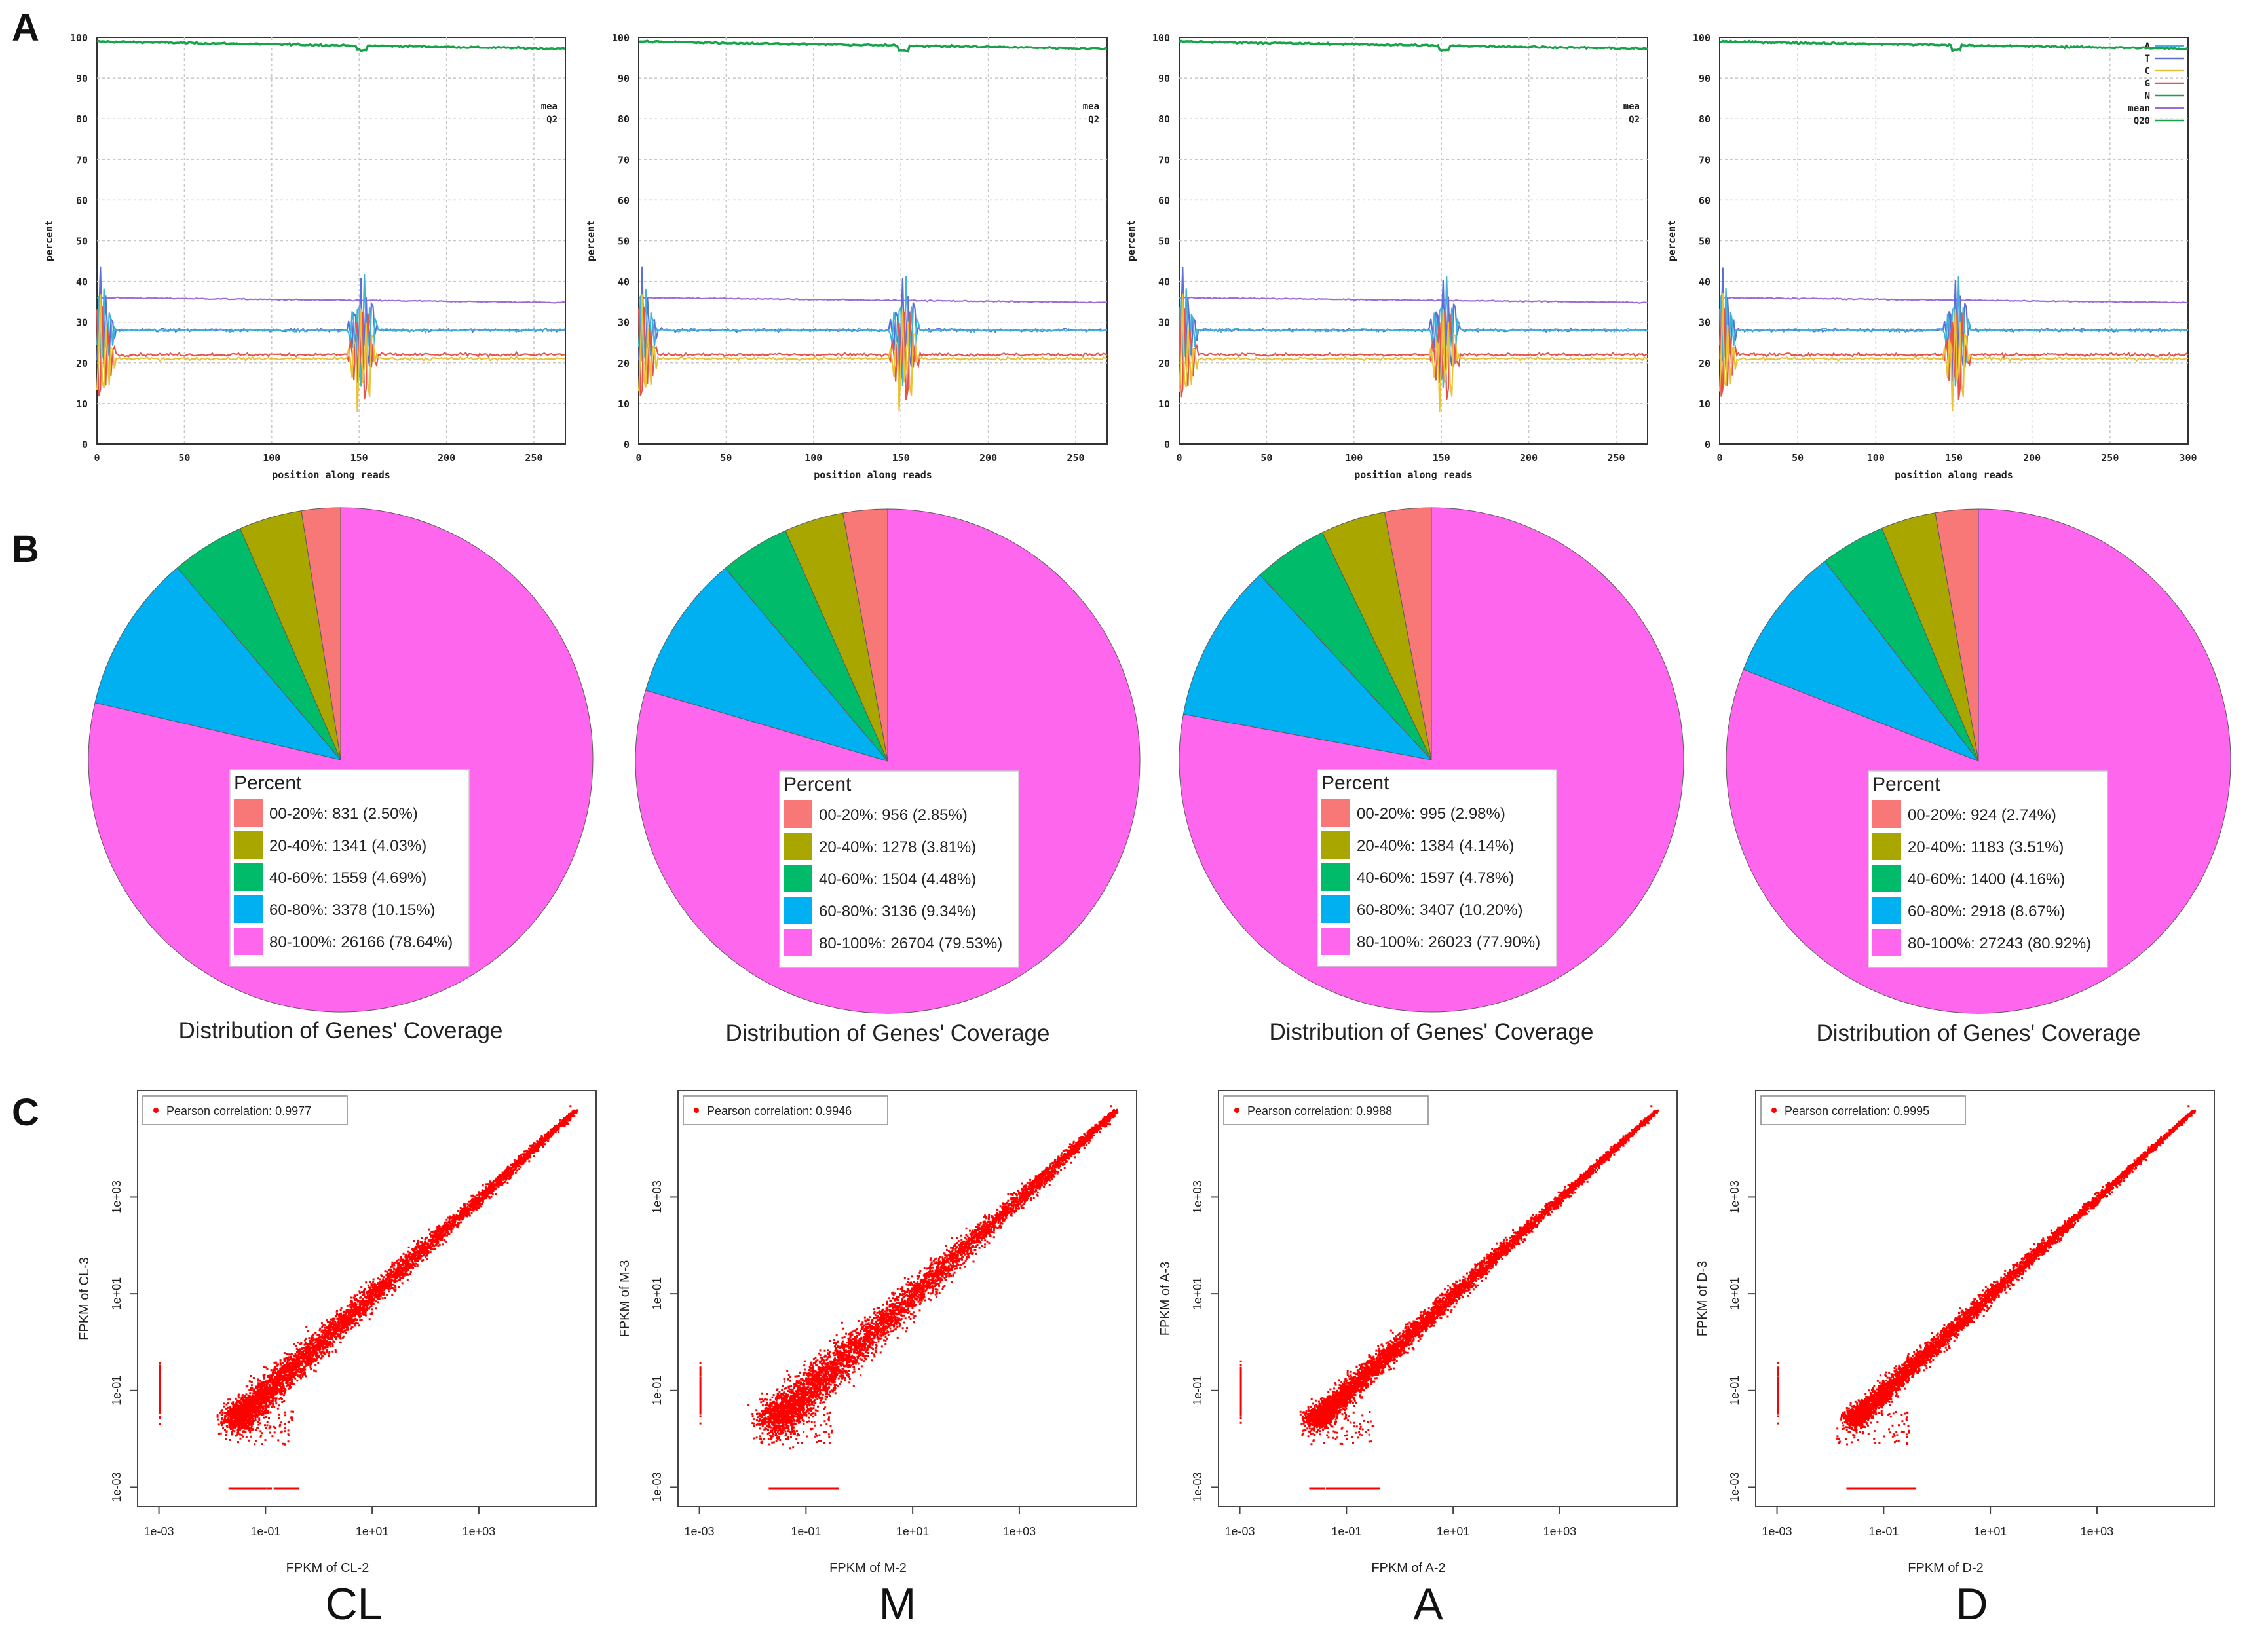 This screenshot has width=2268, height=1633. Describe the element at coordinates (1954, 331) in the screenshot. I see `series-line-a` at that location.